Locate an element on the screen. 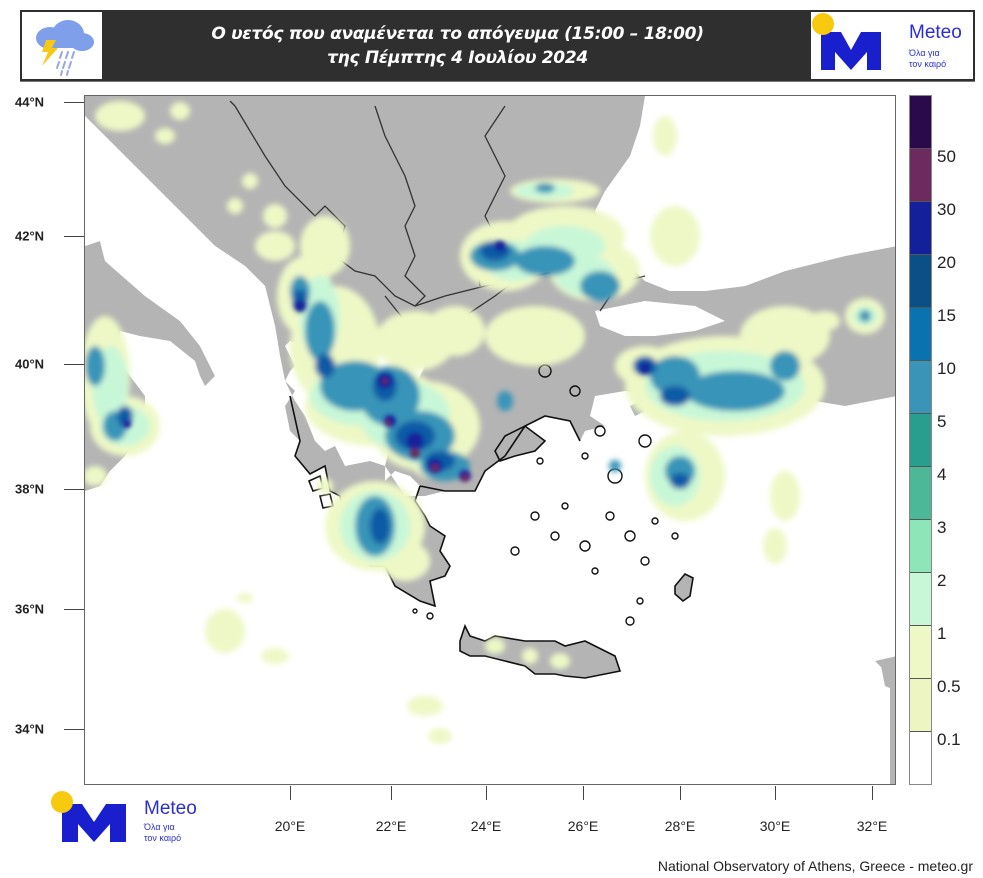 The width and height of the screenshot is (983, 878). thunderstorm-rain-icon is located at coordinates (65, 48).